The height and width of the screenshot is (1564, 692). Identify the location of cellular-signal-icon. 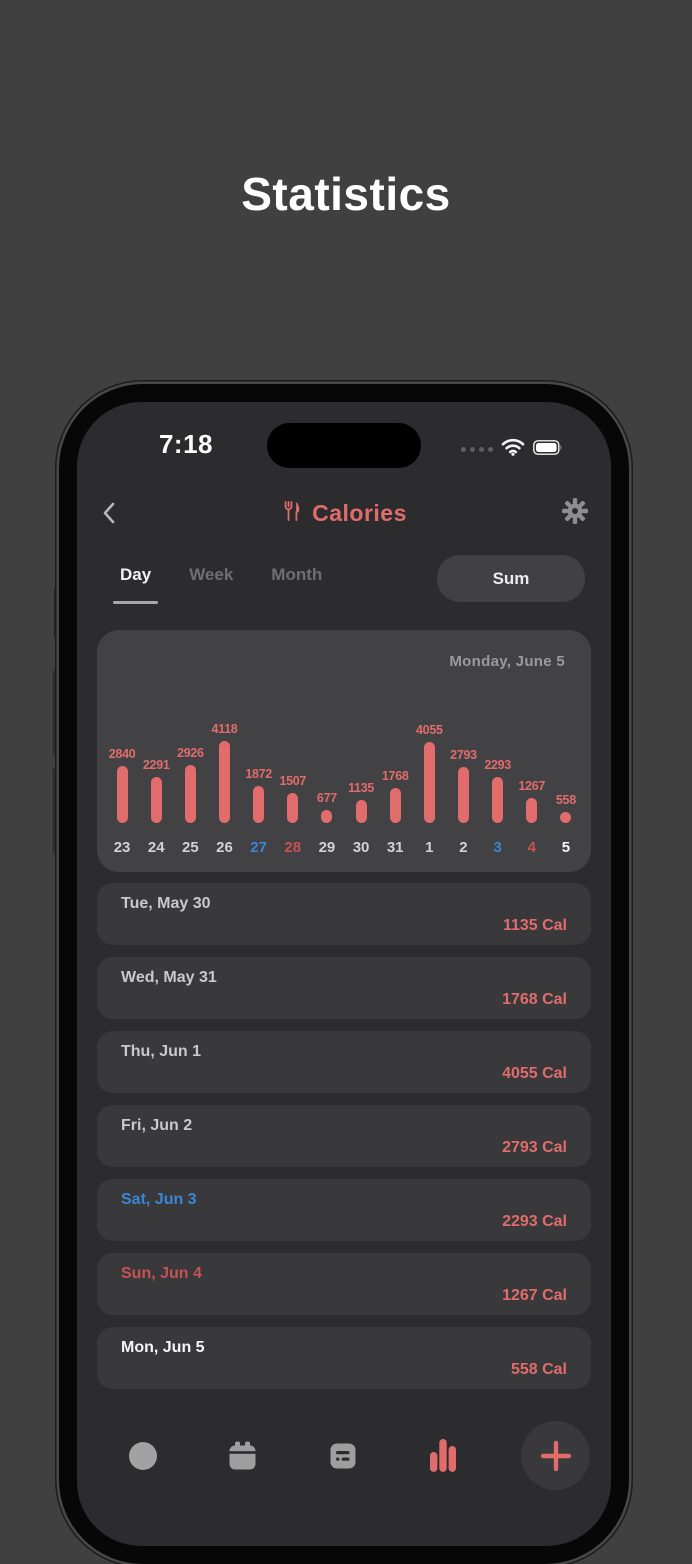
(477, 449).